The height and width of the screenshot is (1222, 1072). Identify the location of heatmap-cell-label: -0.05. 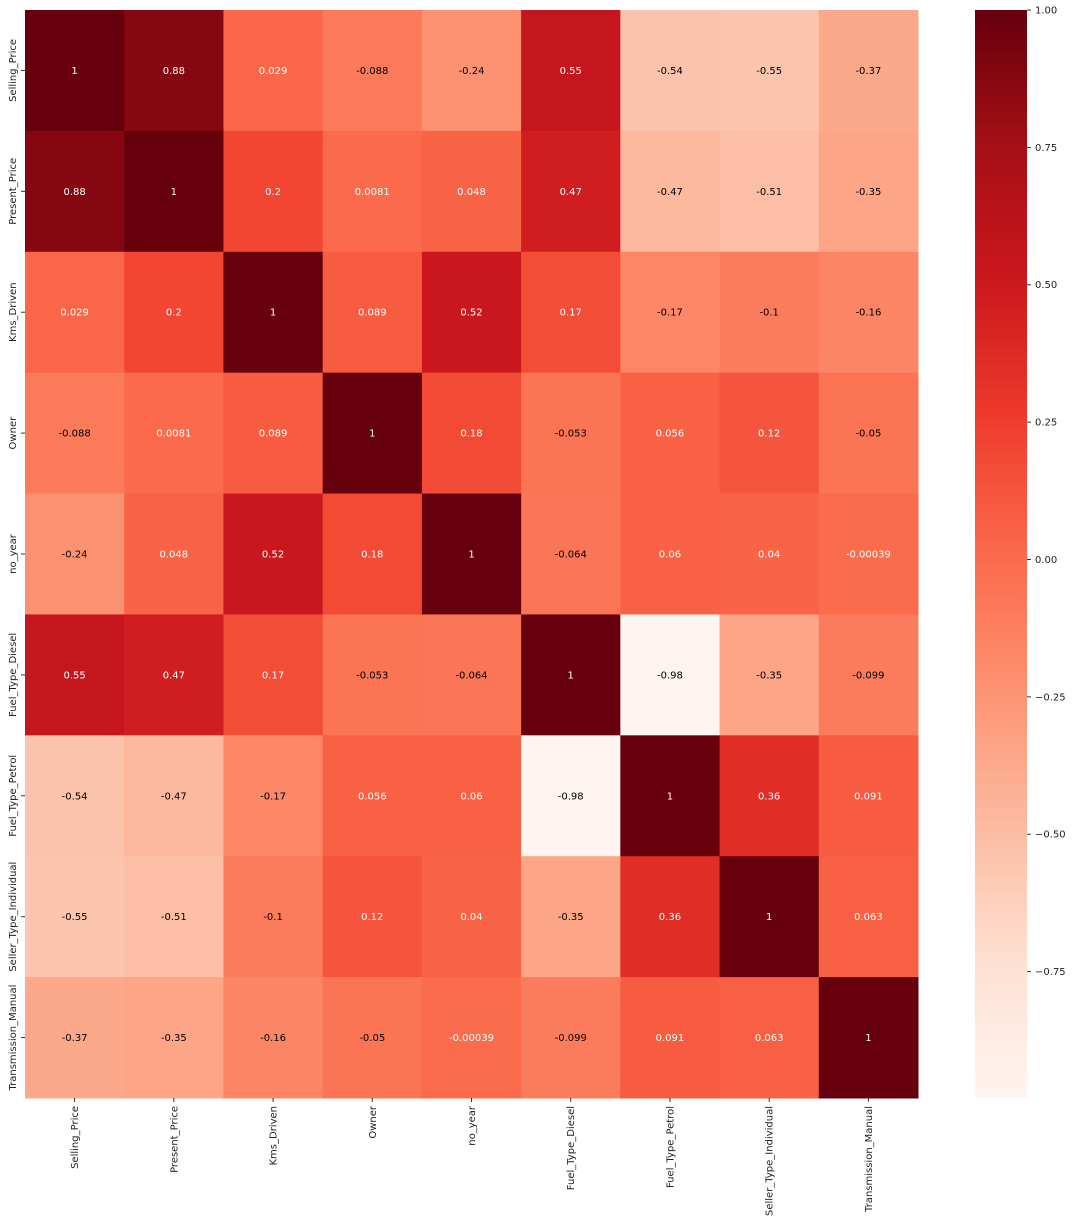
(868, 434).